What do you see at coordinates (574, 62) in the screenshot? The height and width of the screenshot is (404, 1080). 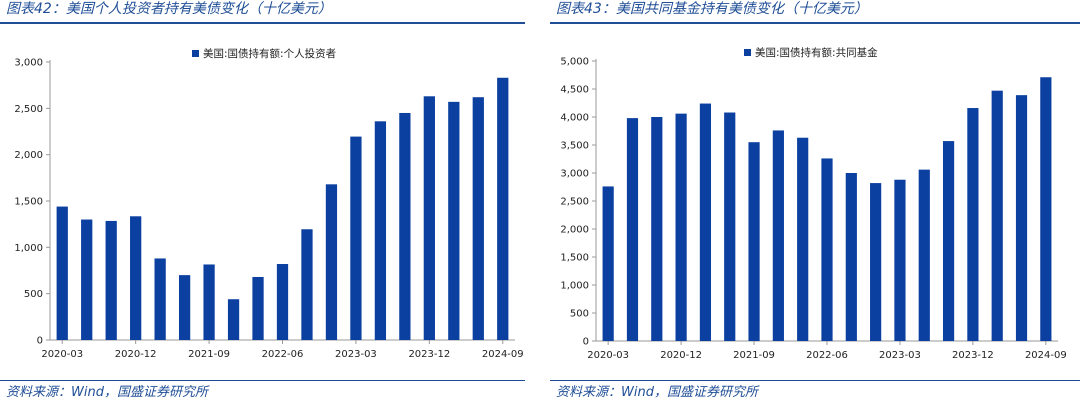 I see `y-tick-label: 5,000` at bounding box center [574, 62].